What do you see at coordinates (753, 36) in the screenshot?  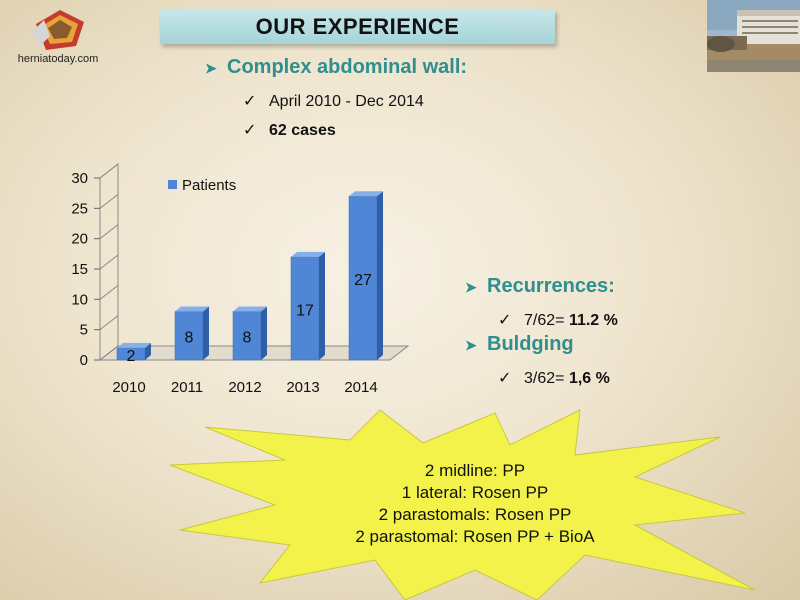 I see `hospital-photo` at bounding box center [753, 36].